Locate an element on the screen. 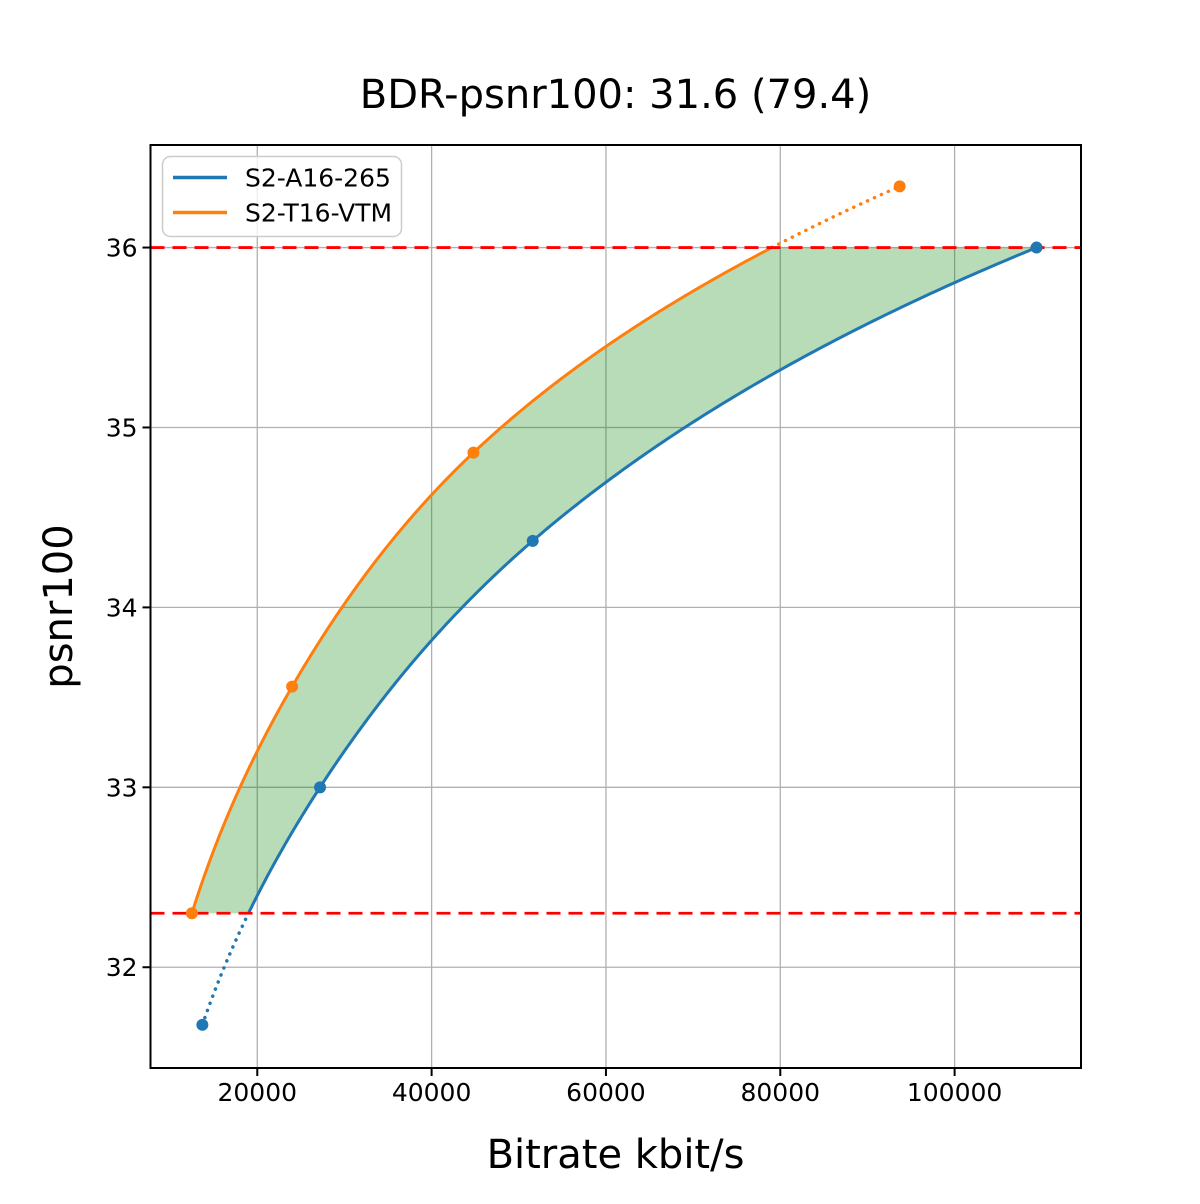 This screenshot has height=1204, width=1200. legend-label-s2-a16-265: S2-A16-265 is located at coordinates (318, 178).